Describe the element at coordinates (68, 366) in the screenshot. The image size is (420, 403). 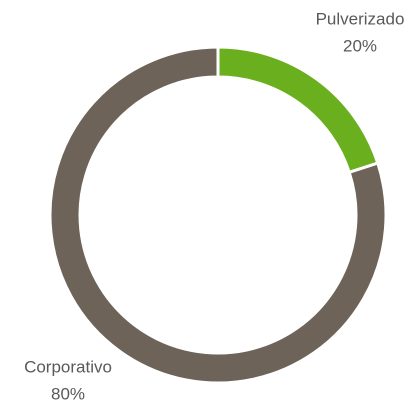
I see `slice-label: Corporativo` at that location.